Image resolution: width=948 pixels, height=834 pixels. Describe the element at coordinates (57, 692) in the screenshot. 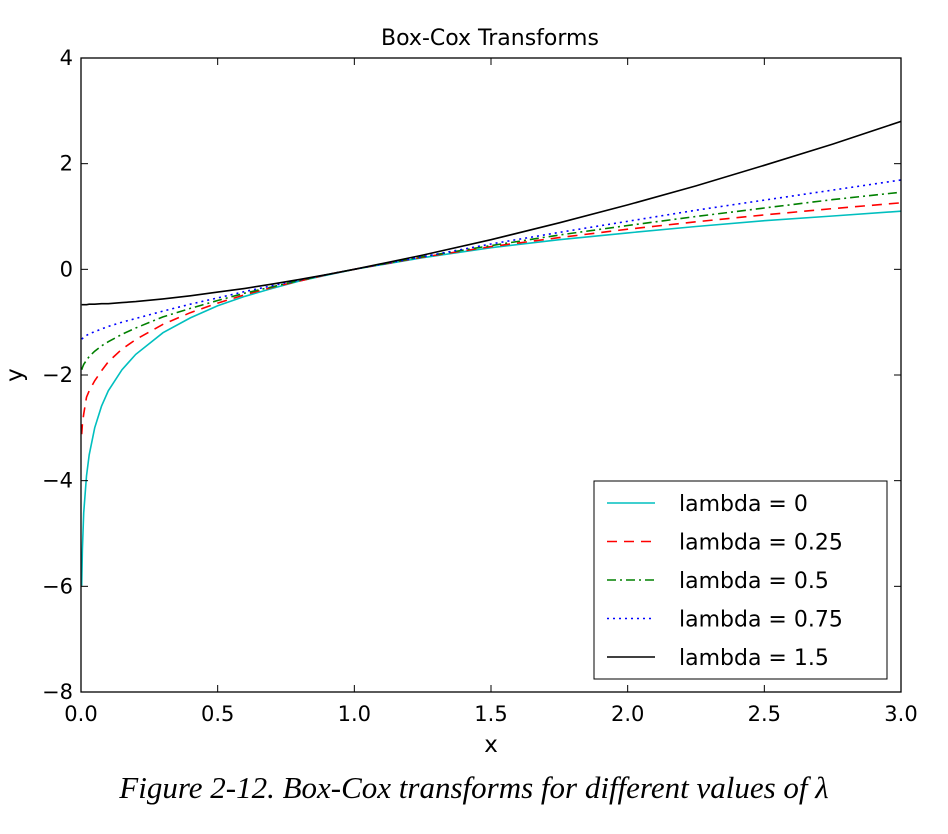

I see `y-tick-label: −8` at that location.